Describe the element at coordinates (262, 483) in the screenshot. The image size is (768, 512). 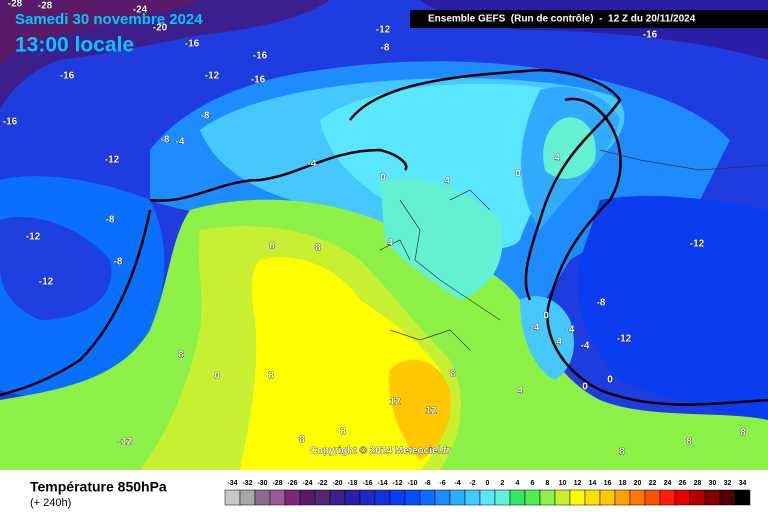
I see `scale-tick-label: -30` at that location.